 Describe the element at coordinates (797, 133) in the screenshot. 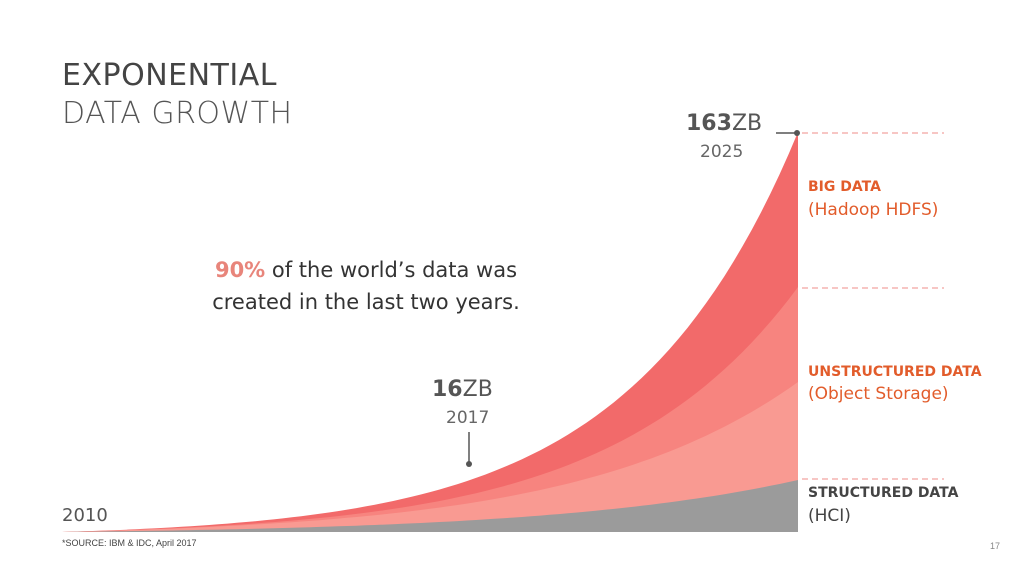

I see `end-point-marker` at that location.